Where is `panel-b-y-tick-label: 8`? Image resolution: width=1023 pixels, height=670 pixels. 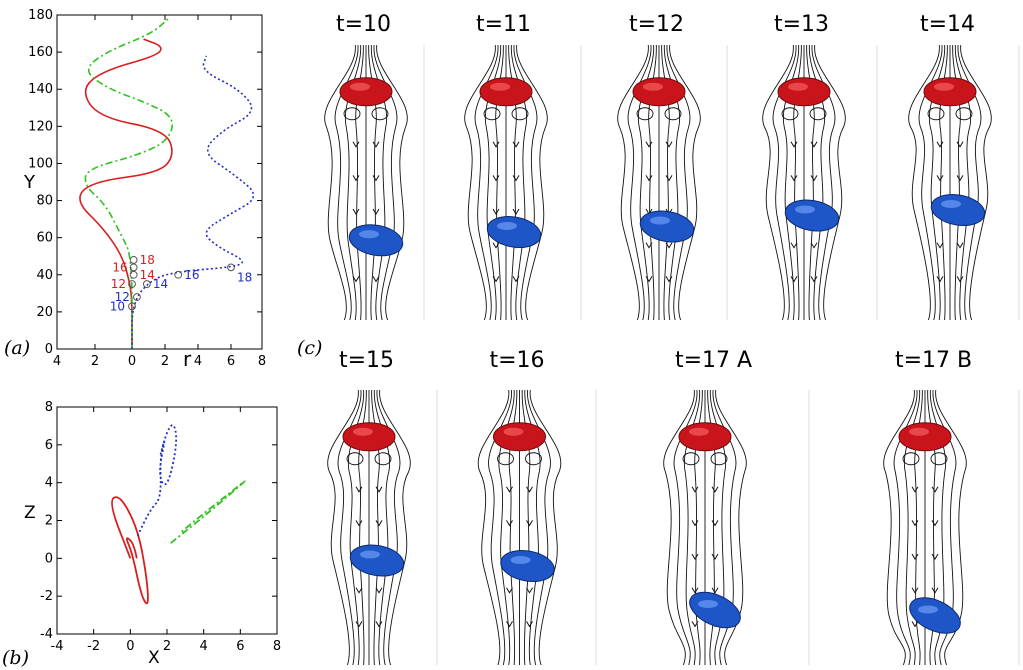
panel-b-y-tick-label: 8 is located at coordinates (49, 407).